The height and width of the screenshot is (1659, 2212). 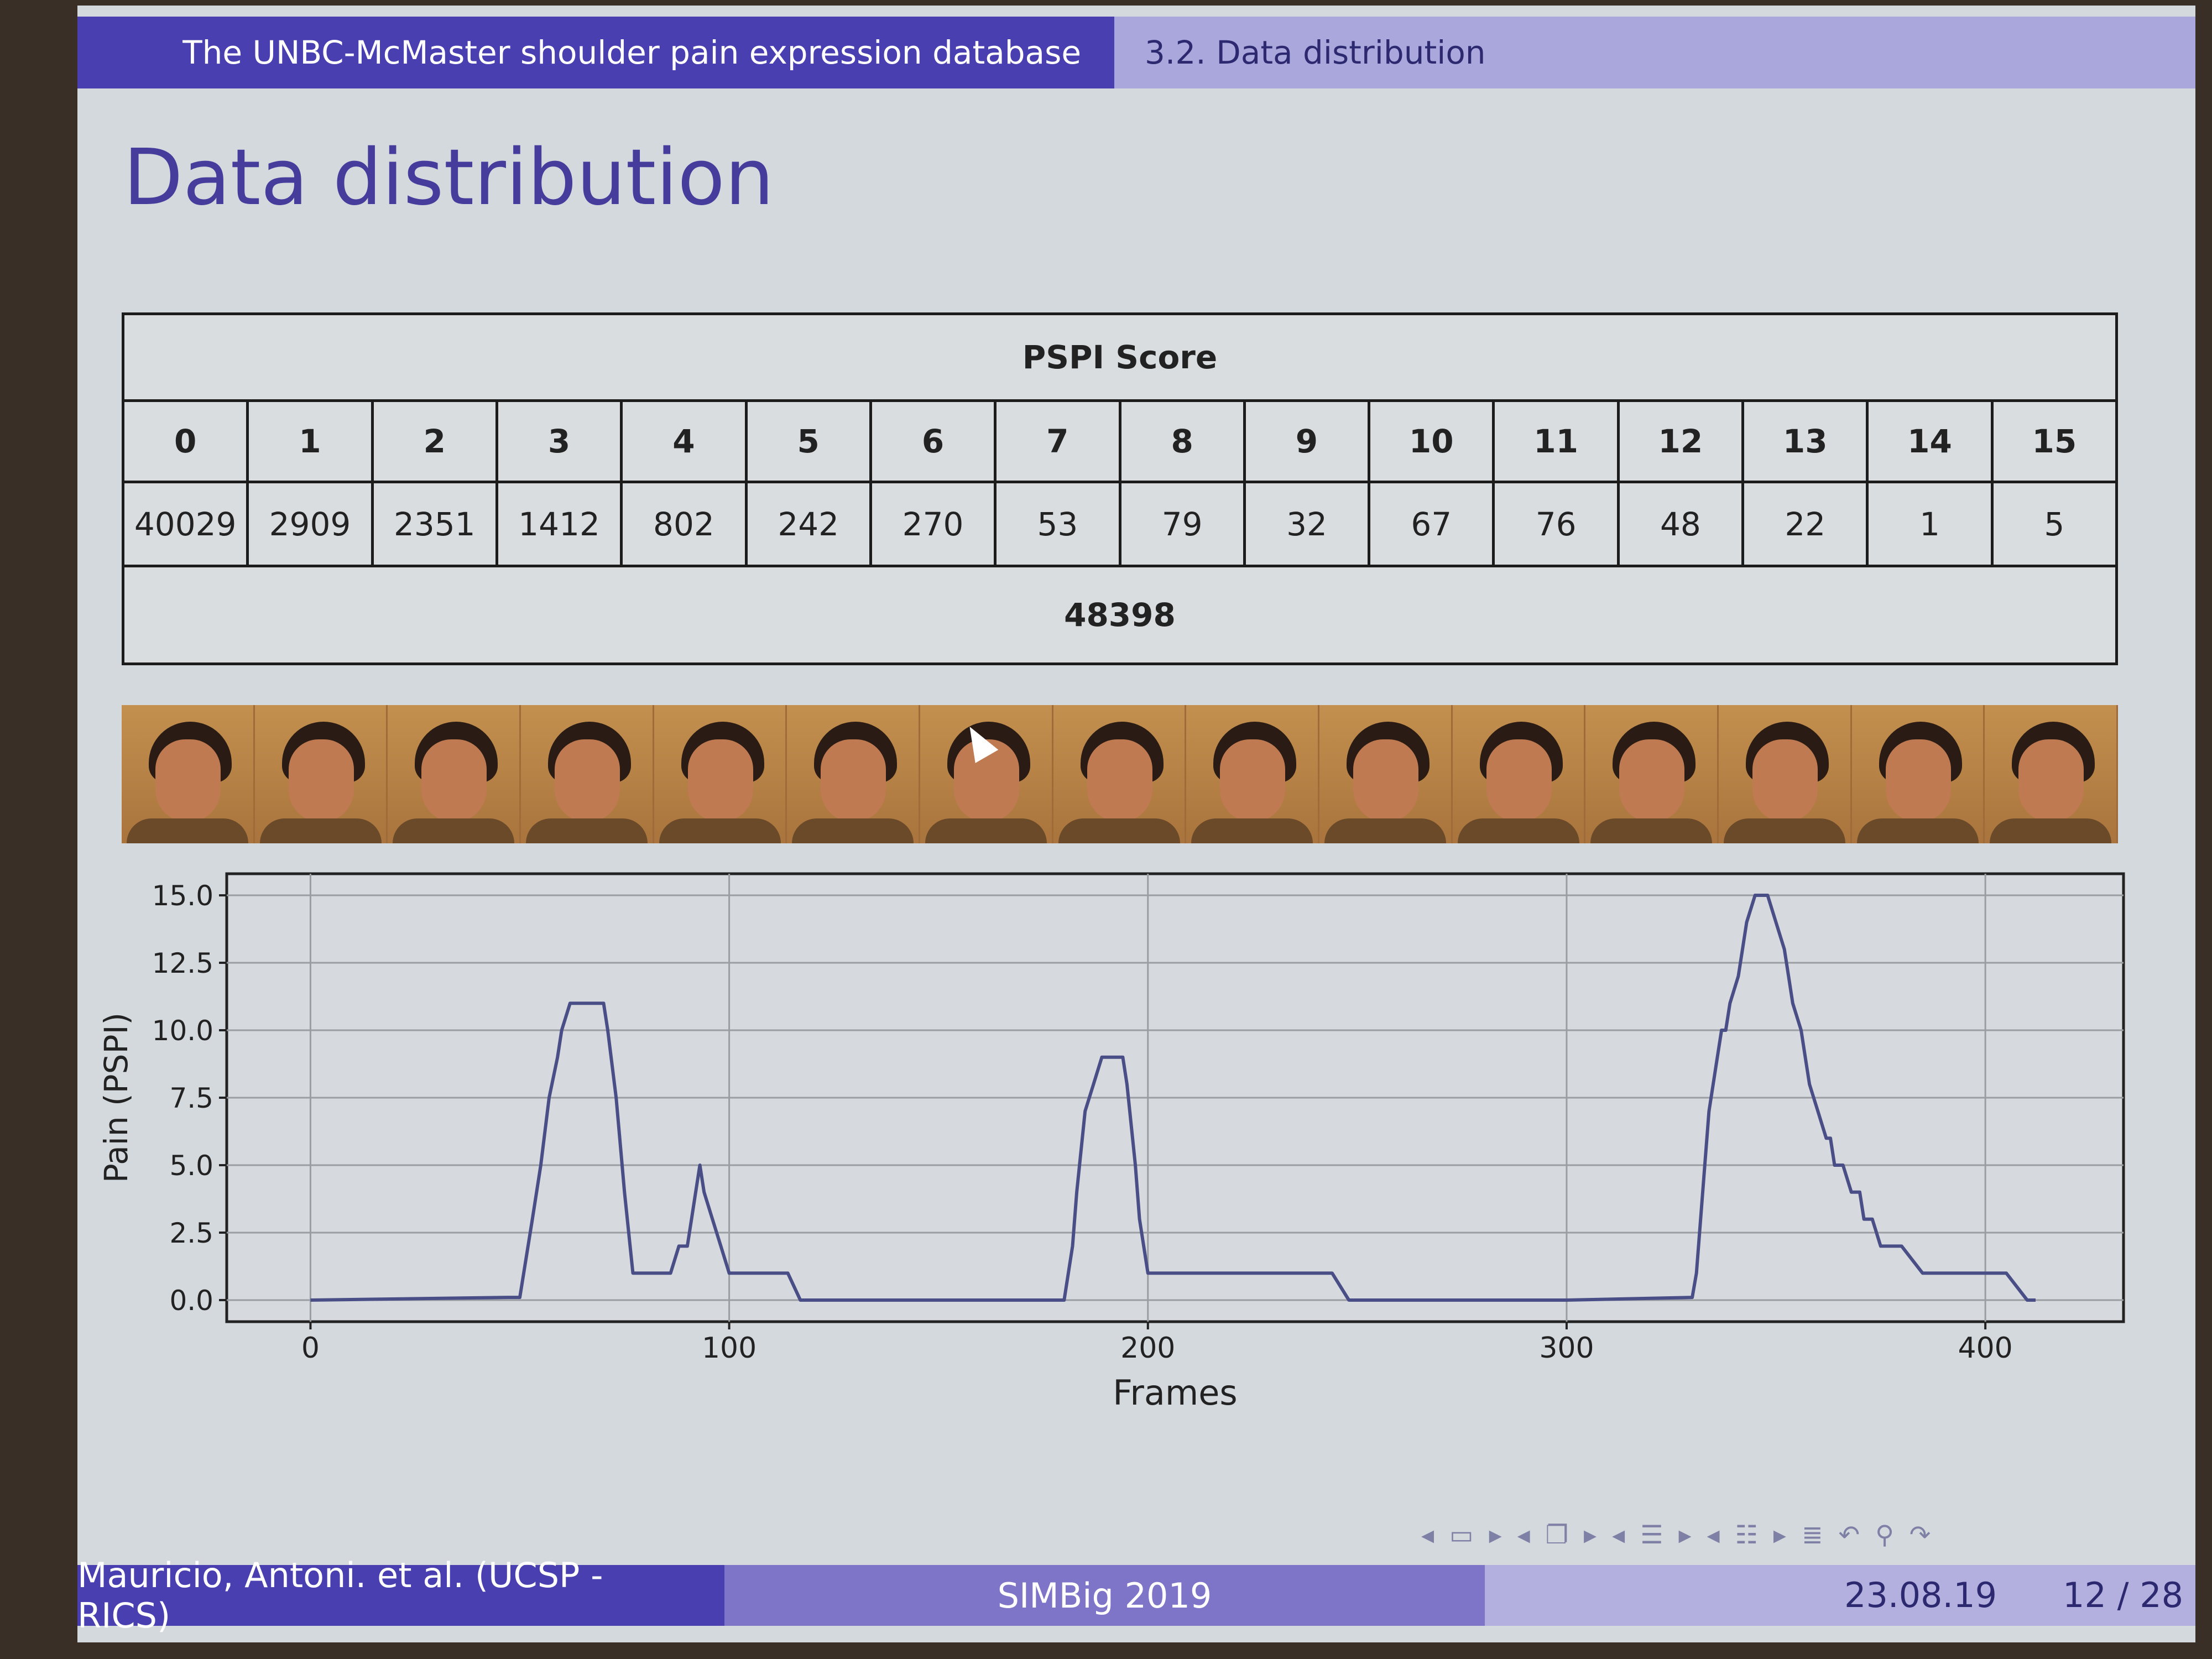 I want to click on count-cell: 1, so click(x=1930, y=524).